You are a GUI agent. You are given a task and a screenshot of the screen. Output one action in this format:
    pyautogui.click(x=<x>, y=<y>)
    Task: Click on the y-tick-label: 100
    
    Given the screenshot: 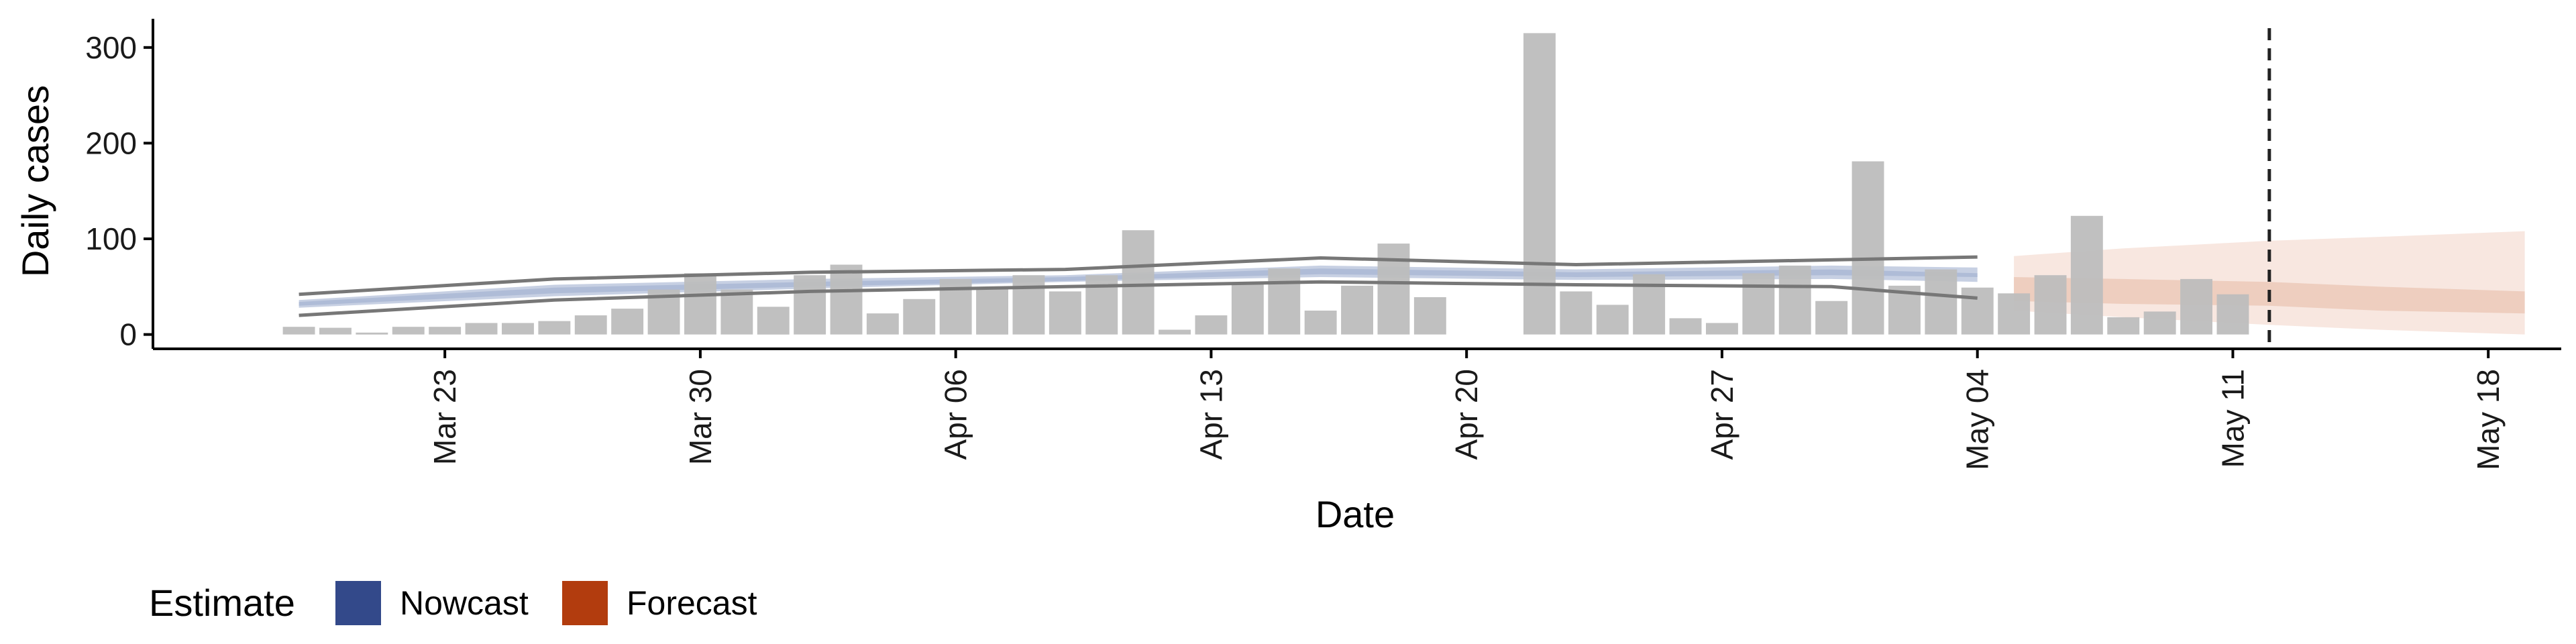 What is the action you would take?
    pyautogui.click(x=111, y=238)
    